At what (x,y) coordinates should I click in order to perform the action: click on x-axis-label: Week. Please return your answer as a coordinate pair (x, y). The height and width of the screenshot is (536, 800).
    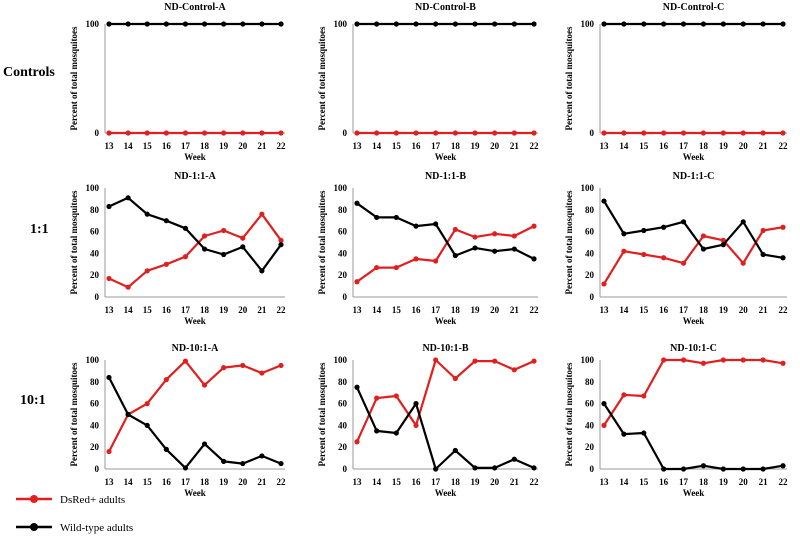
    Looking at the image, I should click on (694, 493).